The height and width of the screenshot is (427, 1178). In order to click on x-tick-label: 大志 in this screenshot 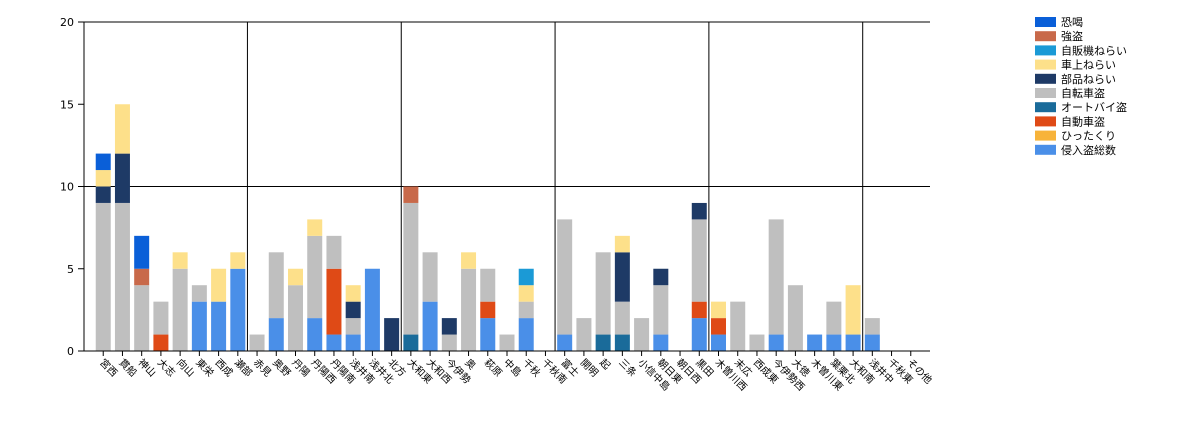, I will do `click(166, 367)`.